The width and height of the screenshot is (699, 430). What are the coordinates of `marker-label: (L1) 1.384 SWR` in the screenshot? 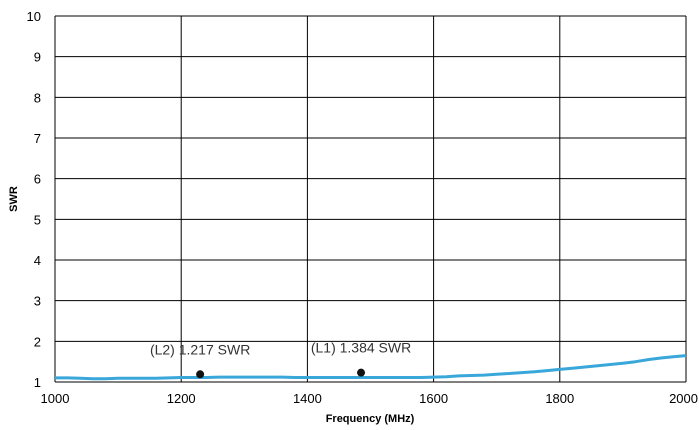 It's located at (361, 348).